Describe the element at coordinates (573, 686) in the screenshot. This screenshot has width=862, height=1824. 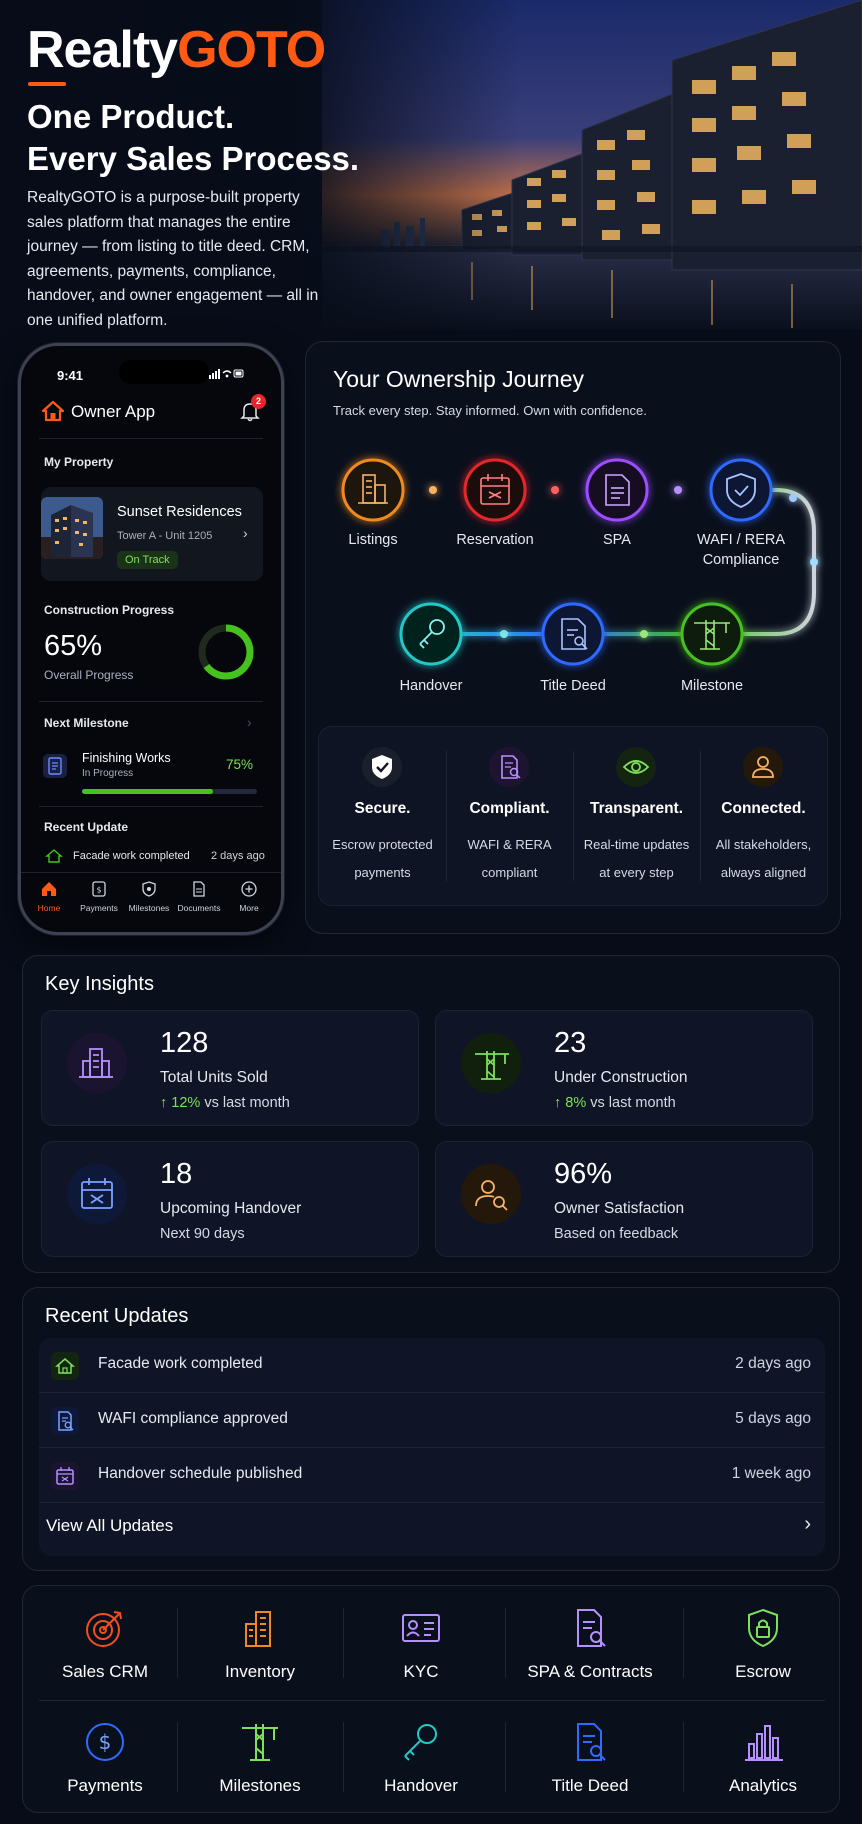
I see `step-label-title-deed: Title Deed` at that location.